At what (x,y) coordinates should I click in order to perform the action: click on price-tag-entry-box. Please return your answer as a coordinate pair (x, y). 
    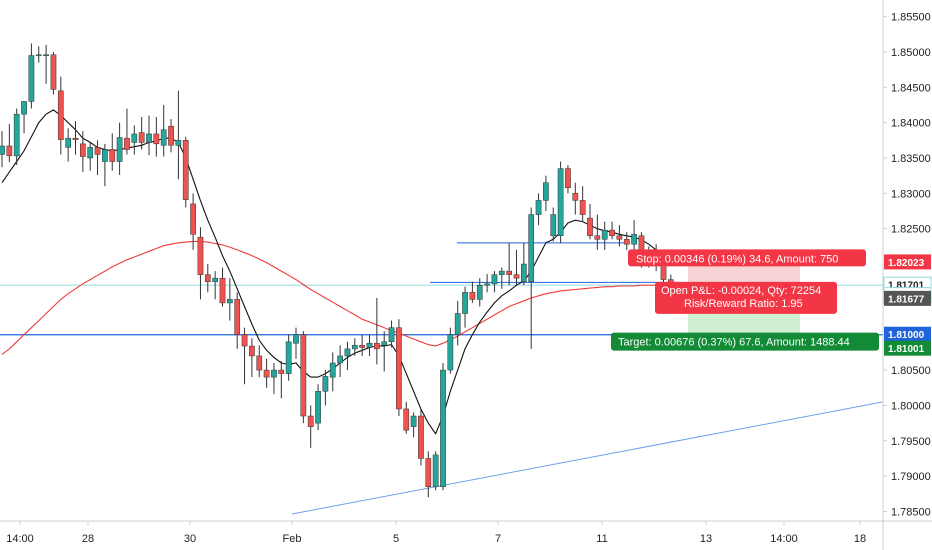
    Looking at the image, I should click on (907, 298).